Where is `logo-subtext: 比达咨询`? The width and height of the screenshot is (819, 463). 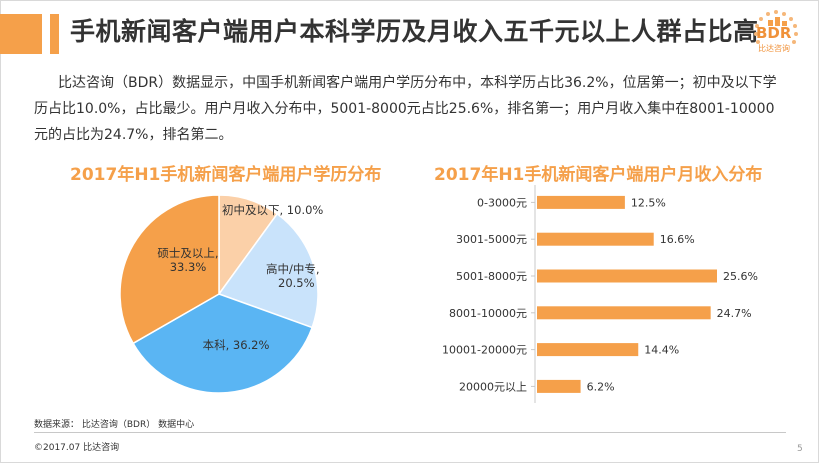
logo-subtext: 比达咨询 is located at coordinates (774, 48).